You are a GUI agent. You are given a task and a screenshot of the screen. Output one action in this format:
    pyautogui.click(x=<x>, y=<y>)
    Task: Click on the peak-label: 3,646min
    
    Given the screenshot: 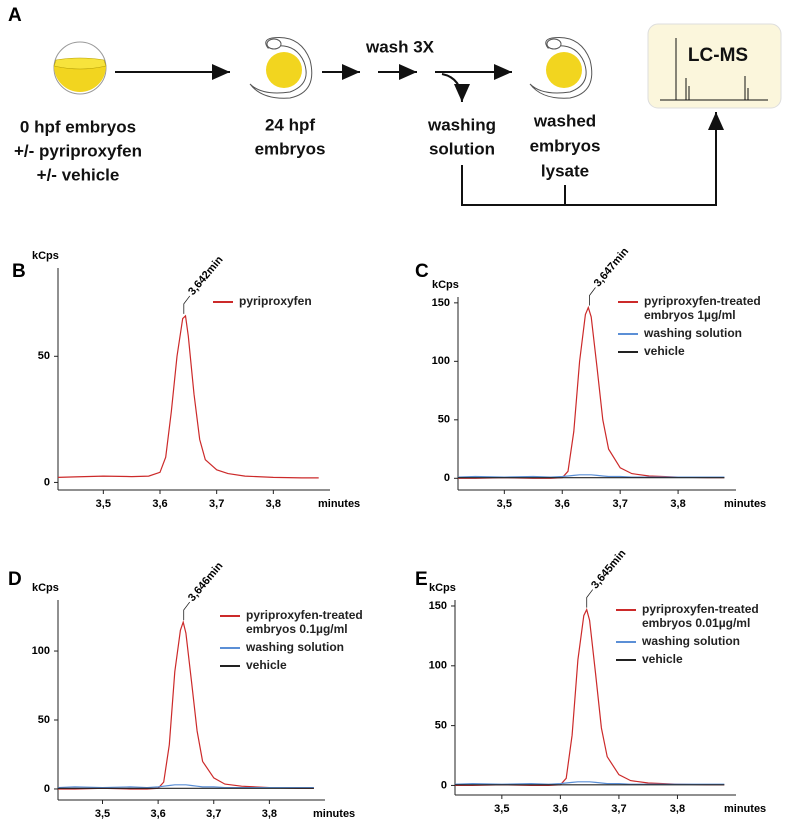 What is the action you would take?
    pyautogui.click(x=206, y=582)
    